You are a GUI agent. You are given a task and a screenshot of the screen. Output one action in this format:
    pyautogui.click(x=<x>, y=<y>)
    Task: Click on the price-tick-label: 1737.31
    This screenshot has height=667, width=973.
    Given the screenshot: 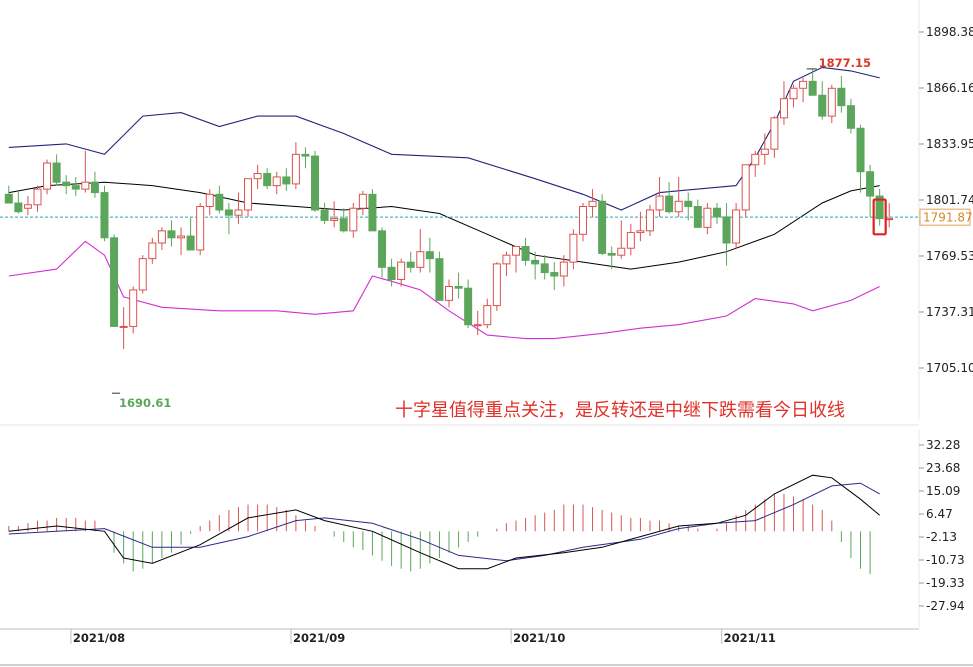 What is the action you would take?
    pyautogui.click(x=949, y=312)
    